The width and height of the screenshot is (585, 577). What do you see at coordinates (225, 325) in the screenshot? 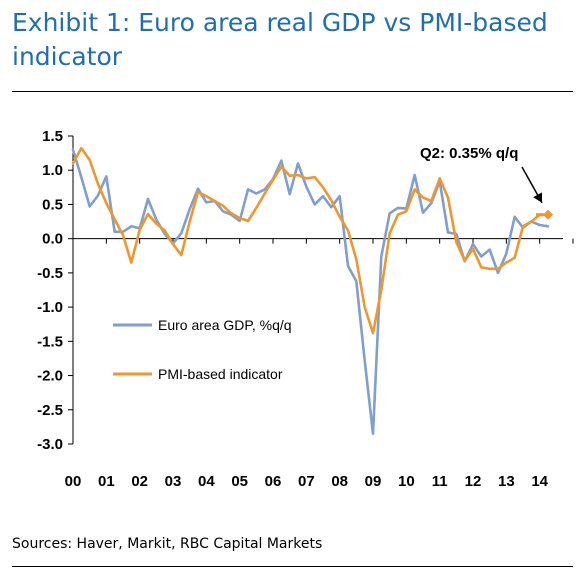
I see `legend-label-0: Euro area GDP, %q/q` at bounding box center [225, 325].